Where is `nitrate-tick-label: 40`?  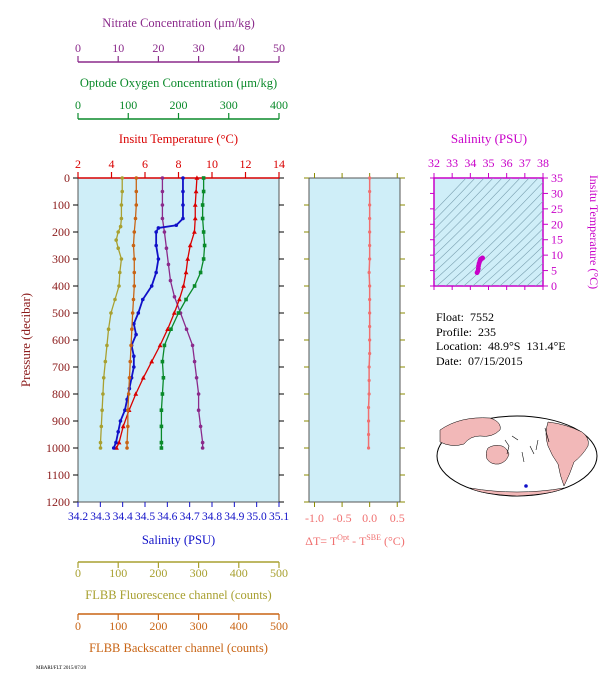
nitrate-tick-label: 40 is located at coordinates (239, 48).